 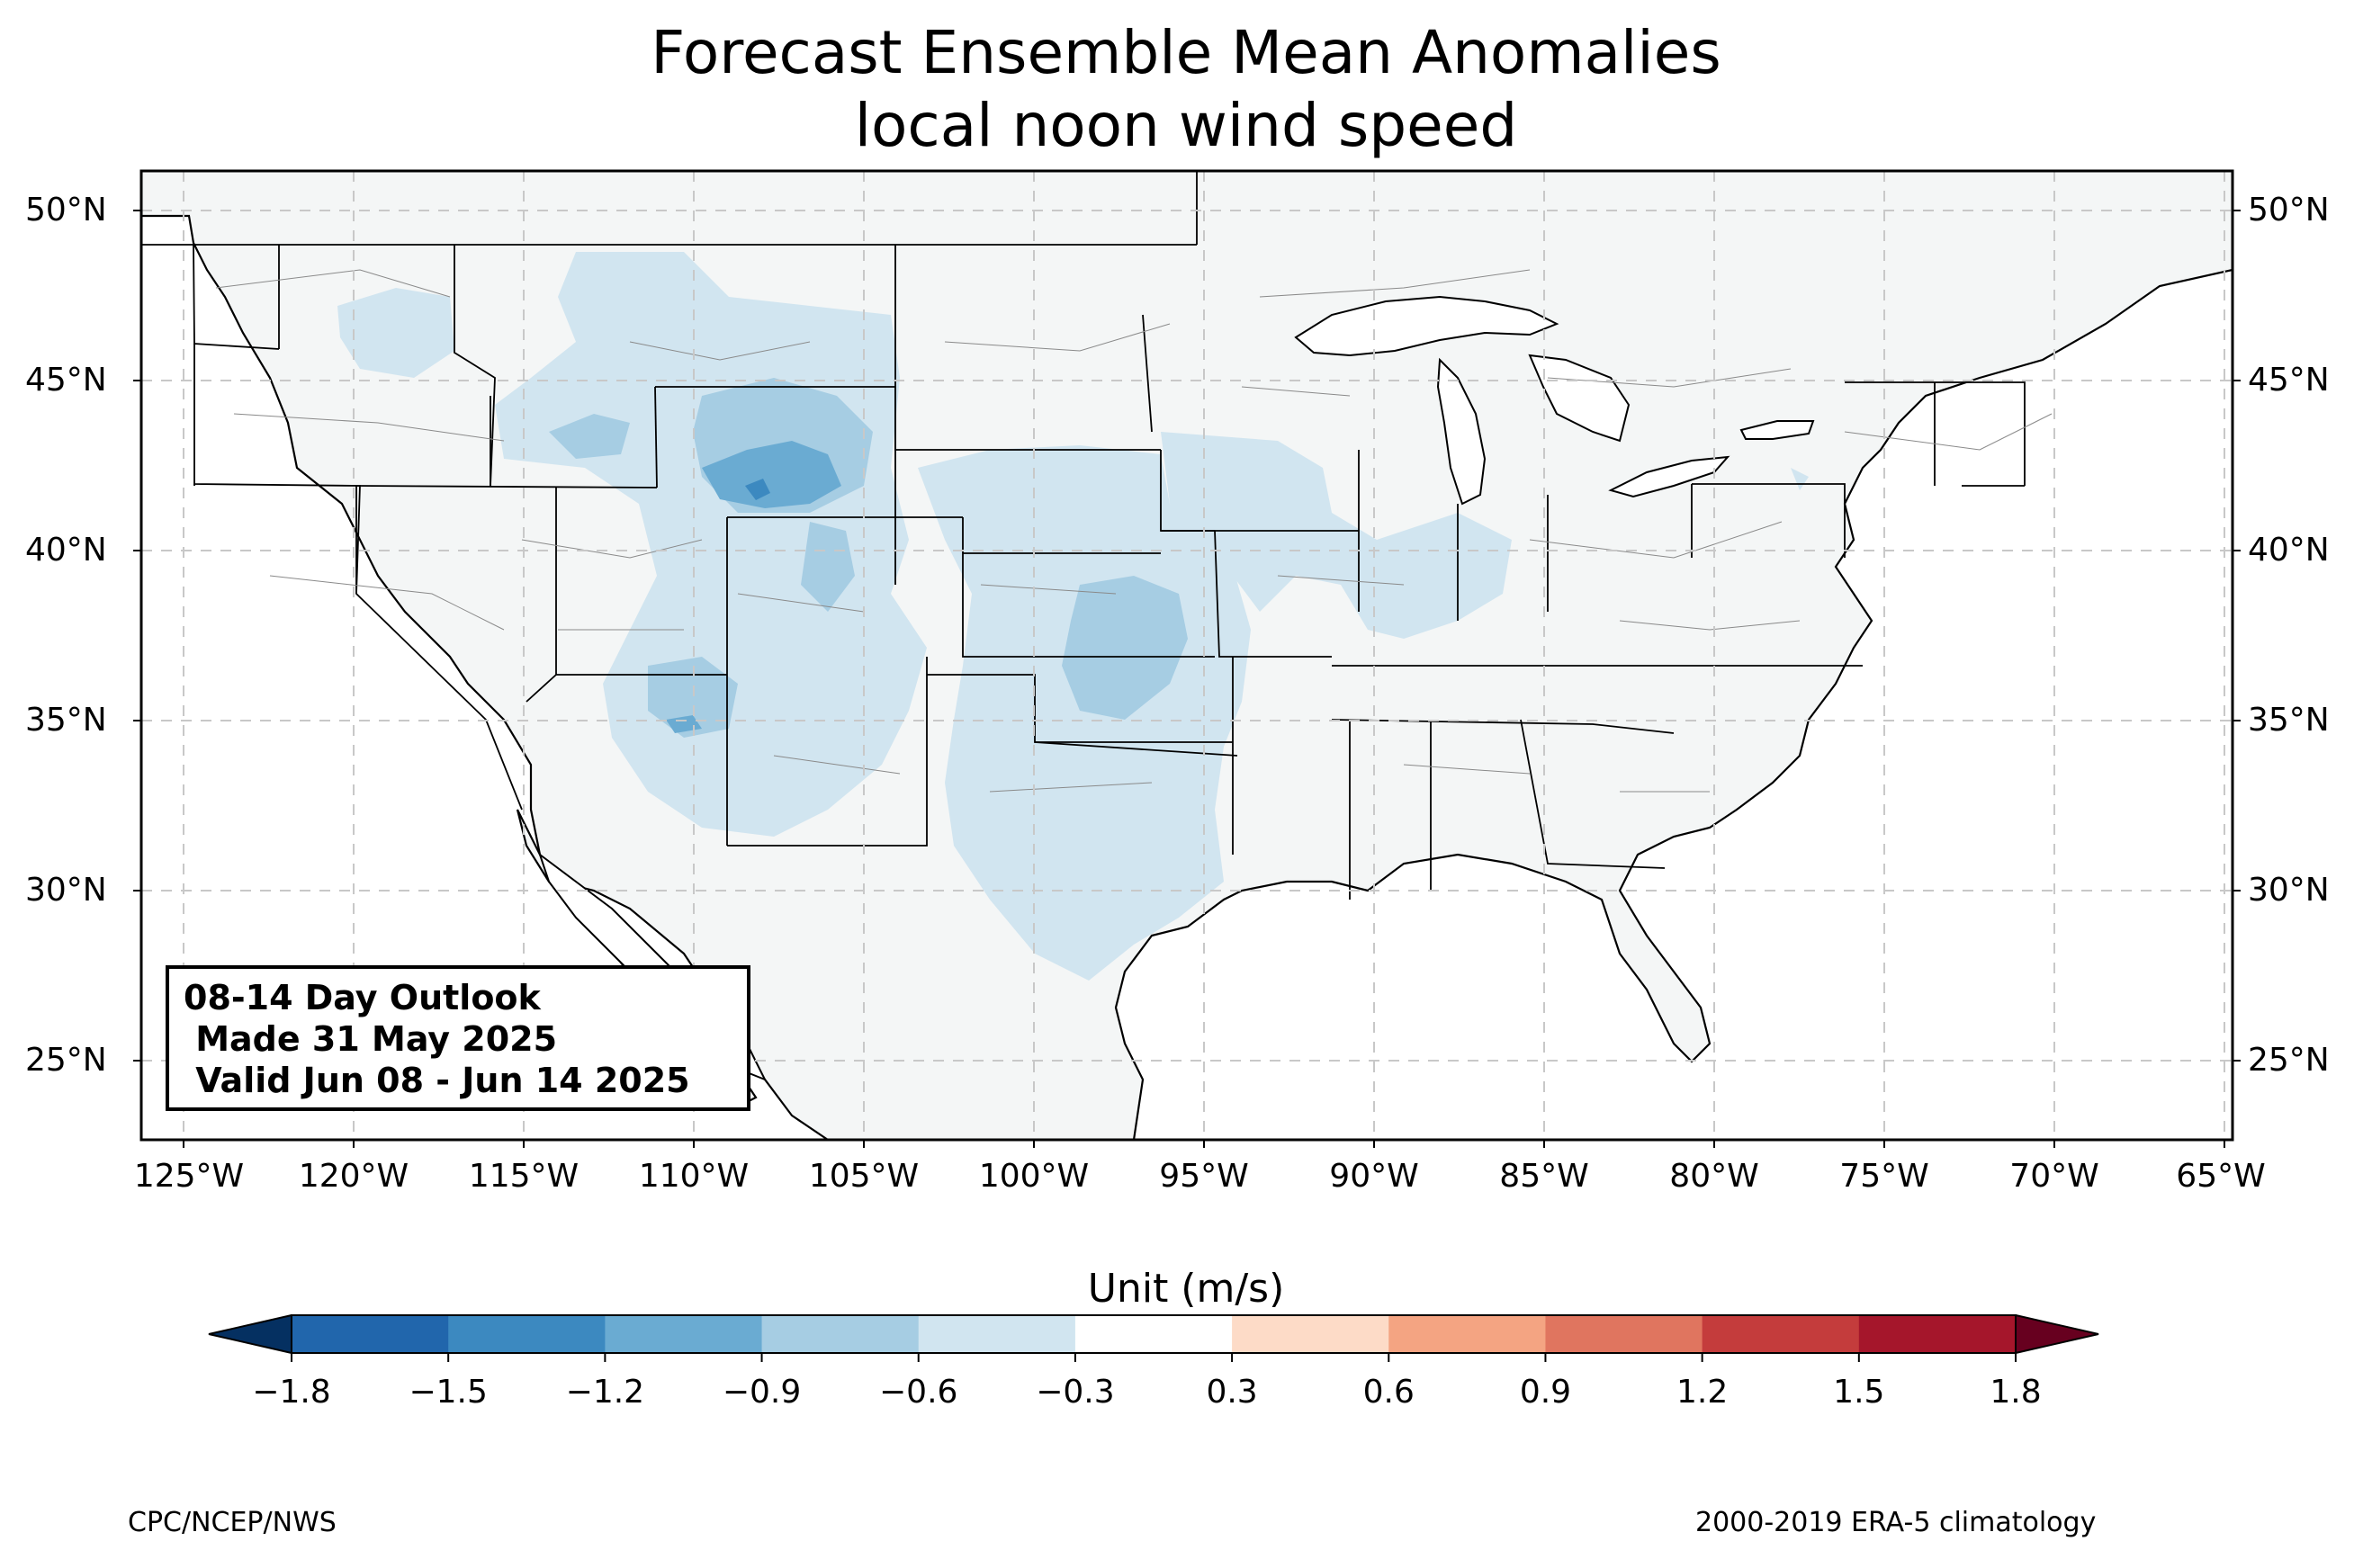 I want to click on colorbar-tick-label: 1.2, so click(x=1703, y=1392).